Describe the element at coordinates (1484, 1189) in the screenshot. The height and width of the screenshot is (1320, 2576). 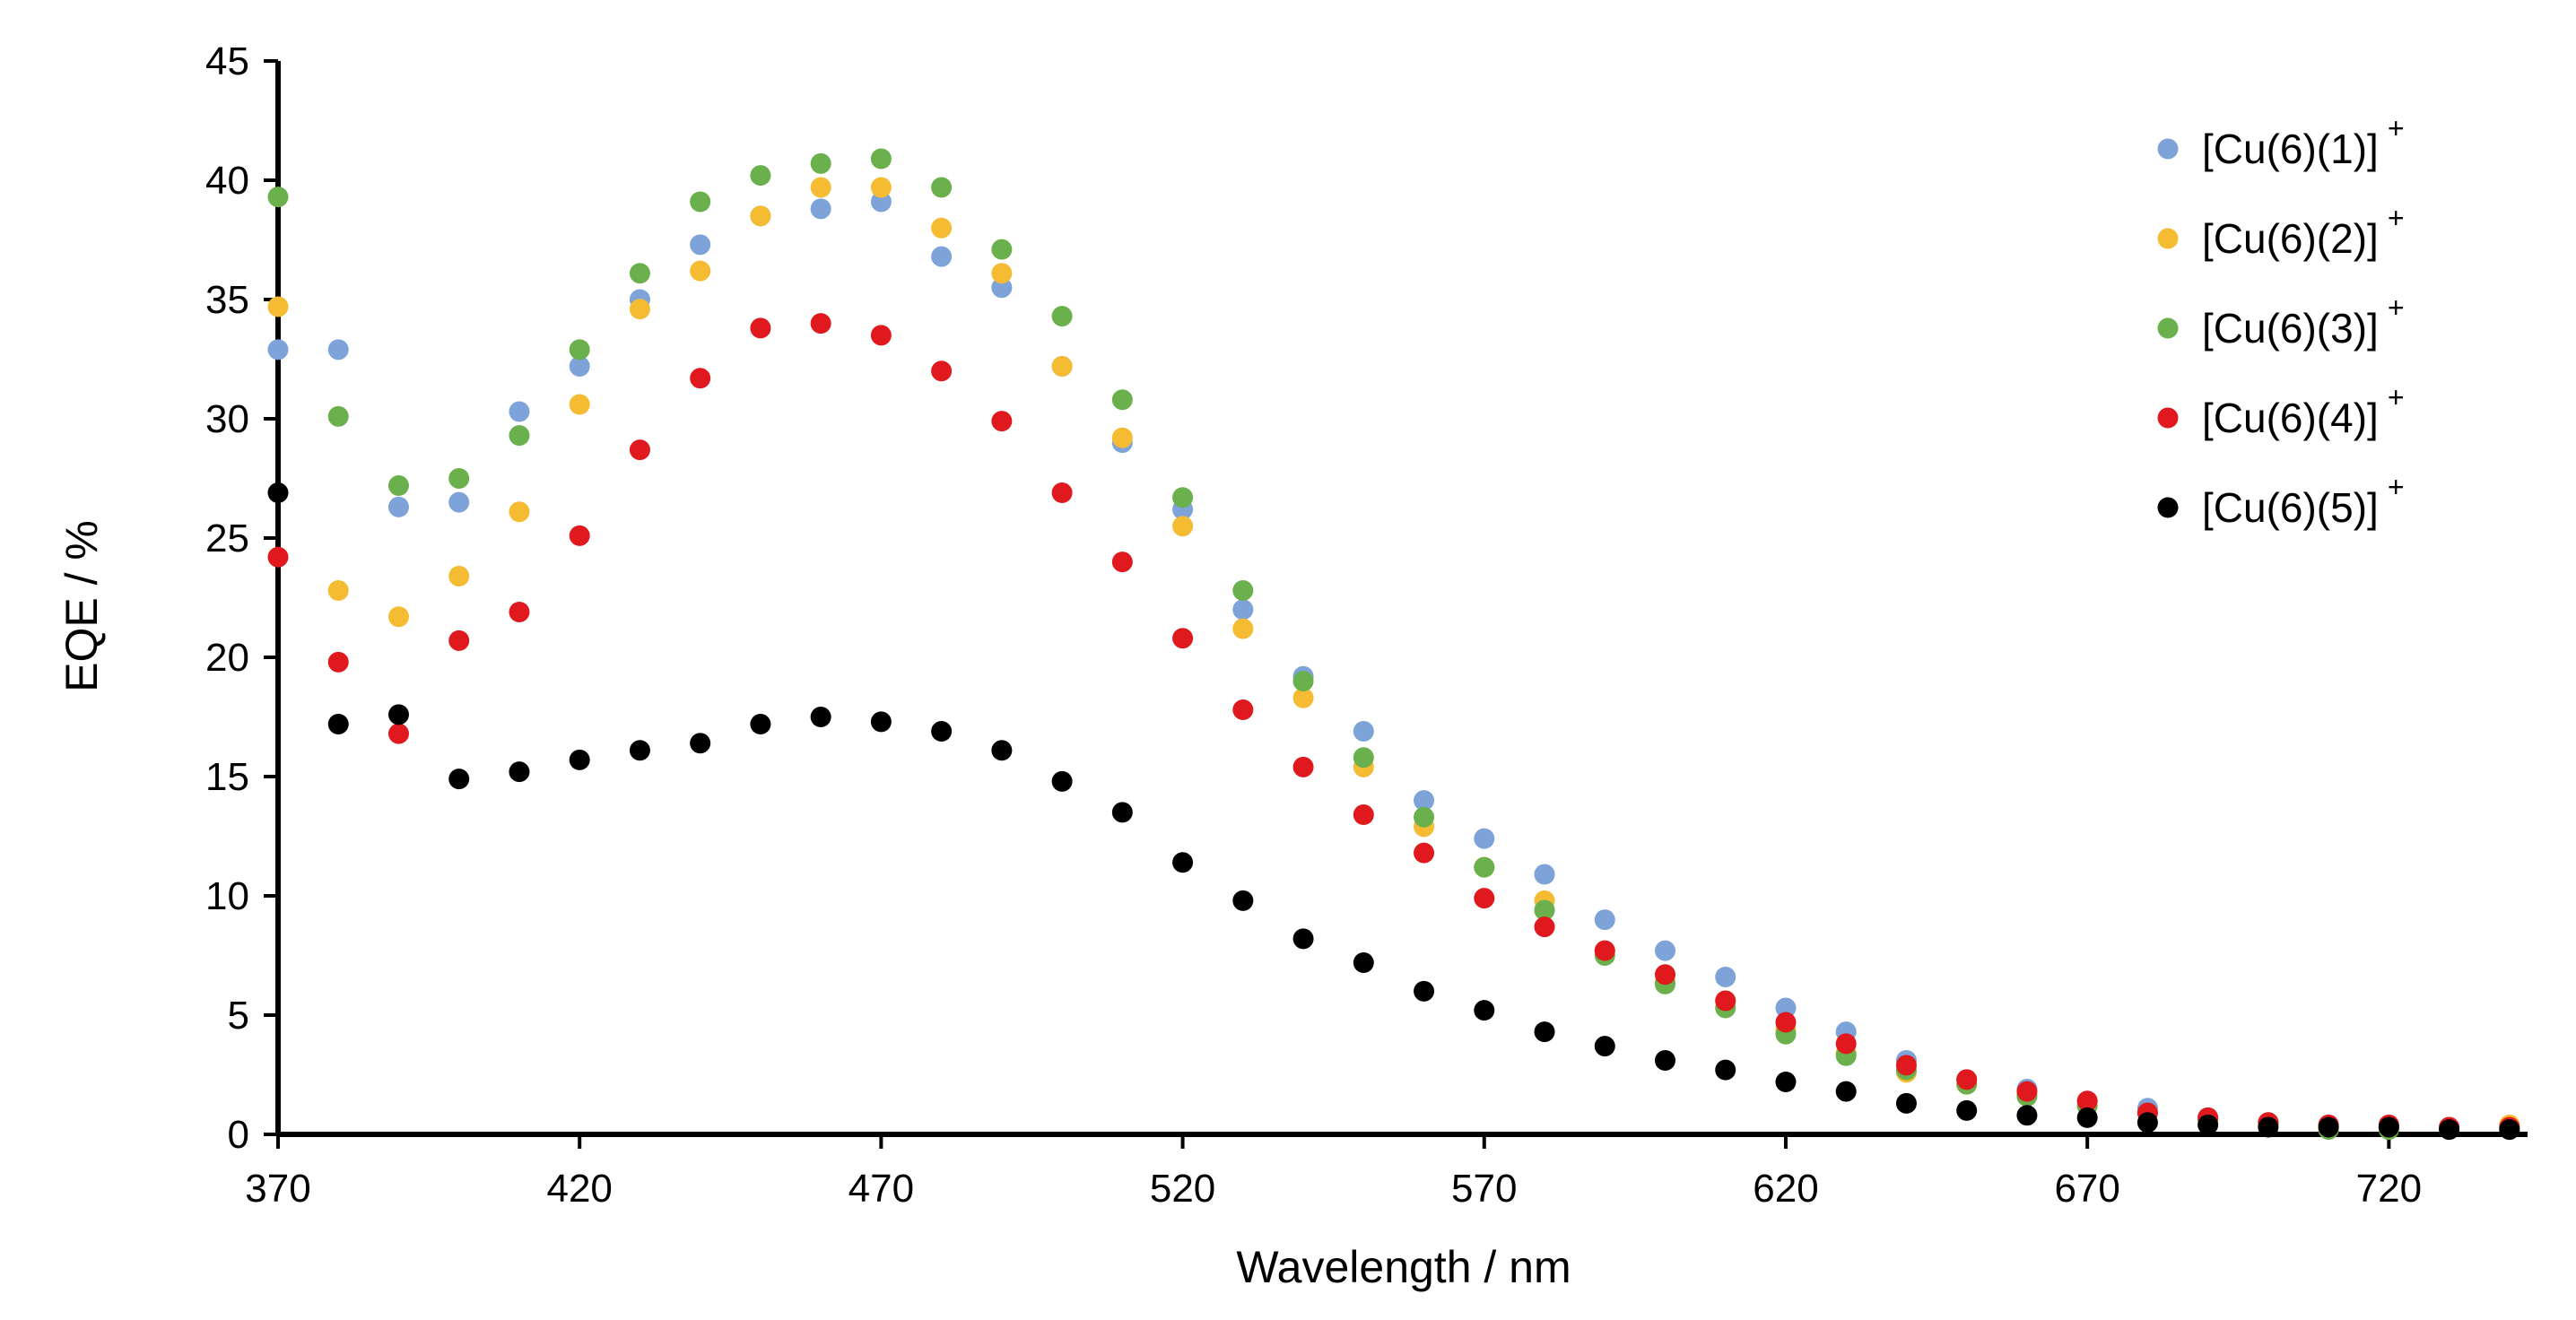
I see `x-tick-label: 570` at that location.